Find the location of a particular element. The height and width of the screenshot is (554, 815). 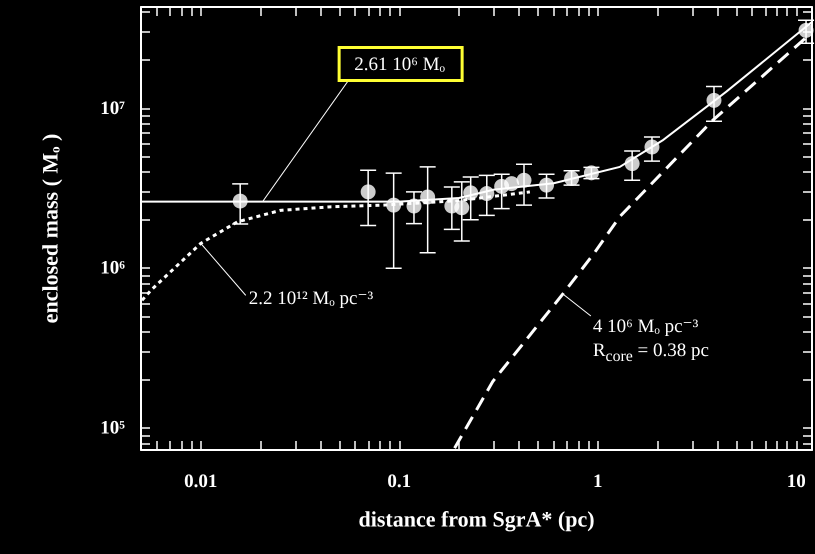

annotation: 2.2 10¹² Mₒ pc⁻³ is located at coordinates (311, 299).